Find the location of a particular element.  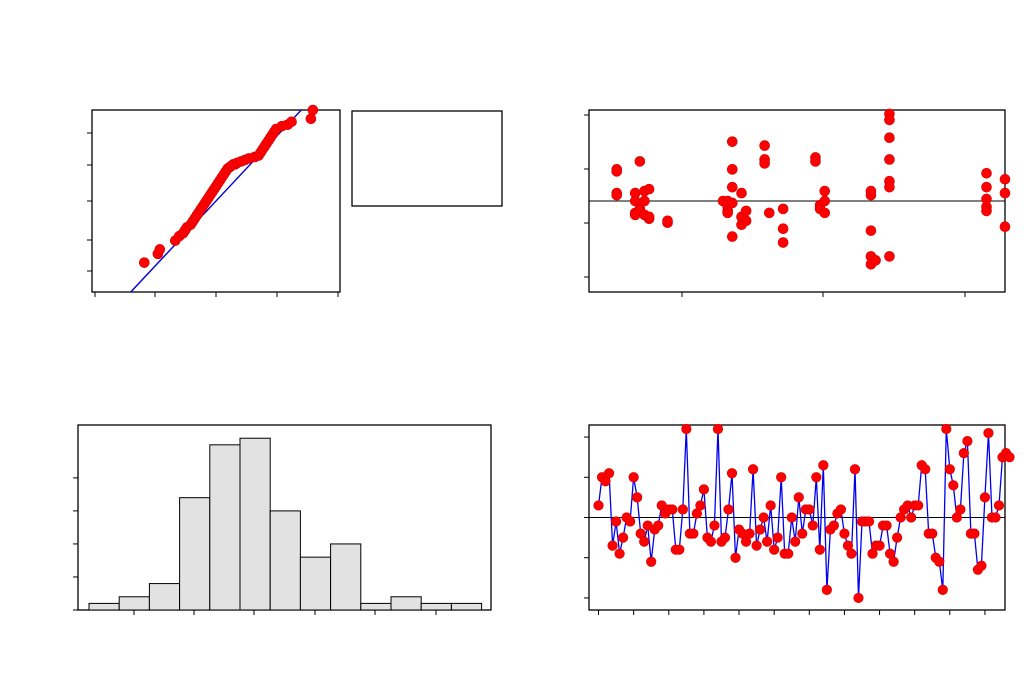

order-plot-ticks is located at coordinates (785, 525).